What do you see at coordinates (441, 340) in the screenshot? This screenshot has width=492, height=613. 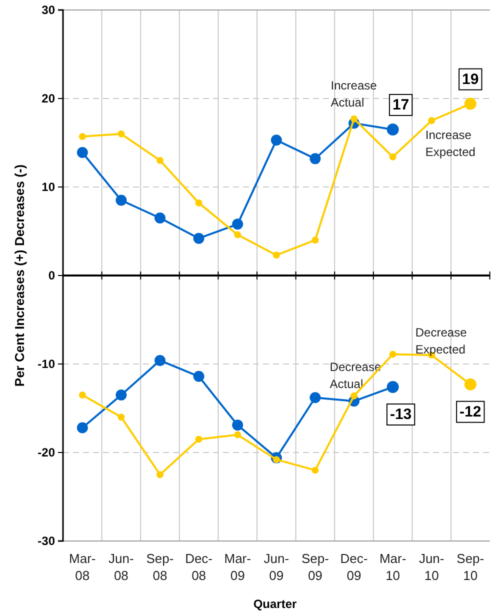 I see `series-label: Decrease Expected` at bounding box center [441, 340].